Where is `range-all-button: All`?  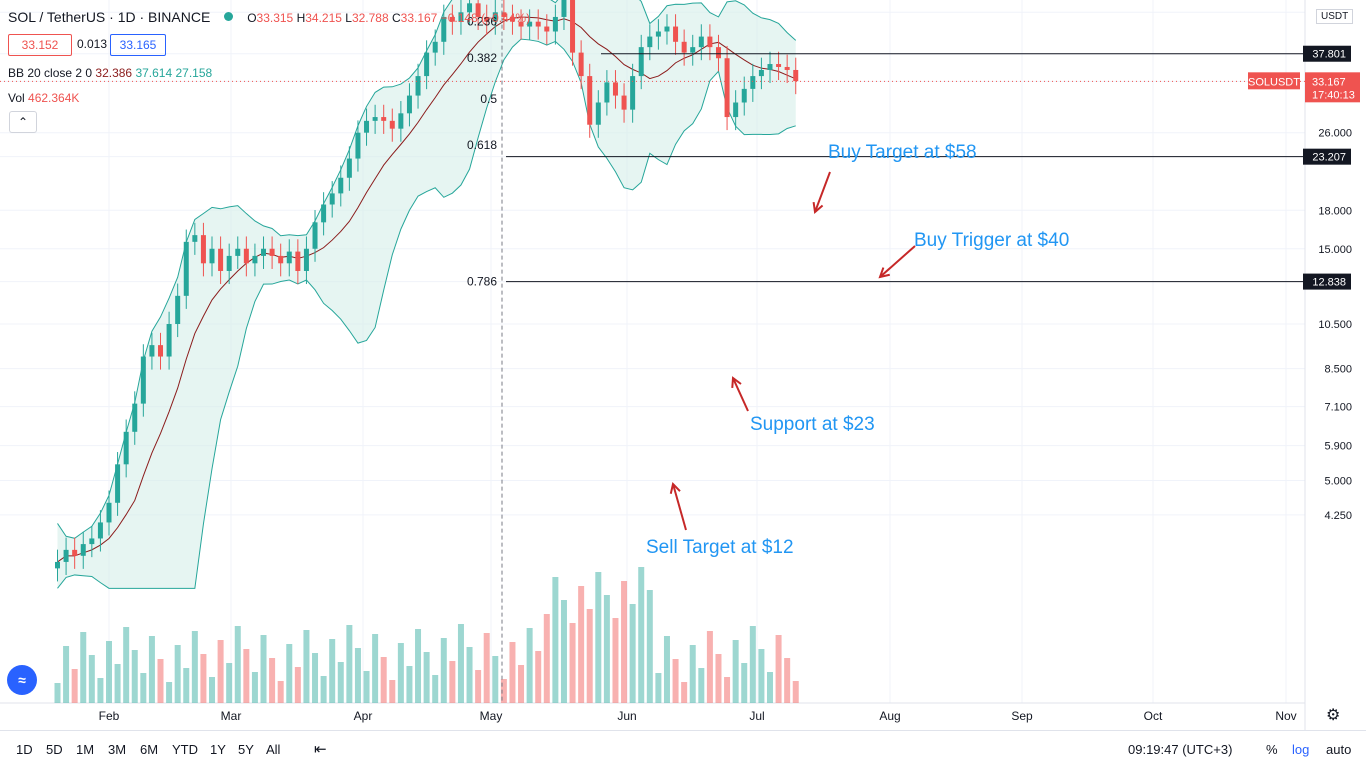 range-all-button: All is located at coordinates (273, 749).